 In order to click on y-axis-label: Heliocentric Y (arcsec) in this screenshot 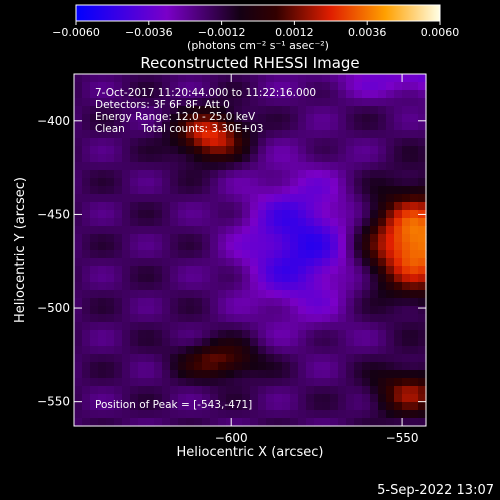, I will do `click(20, 250)`.